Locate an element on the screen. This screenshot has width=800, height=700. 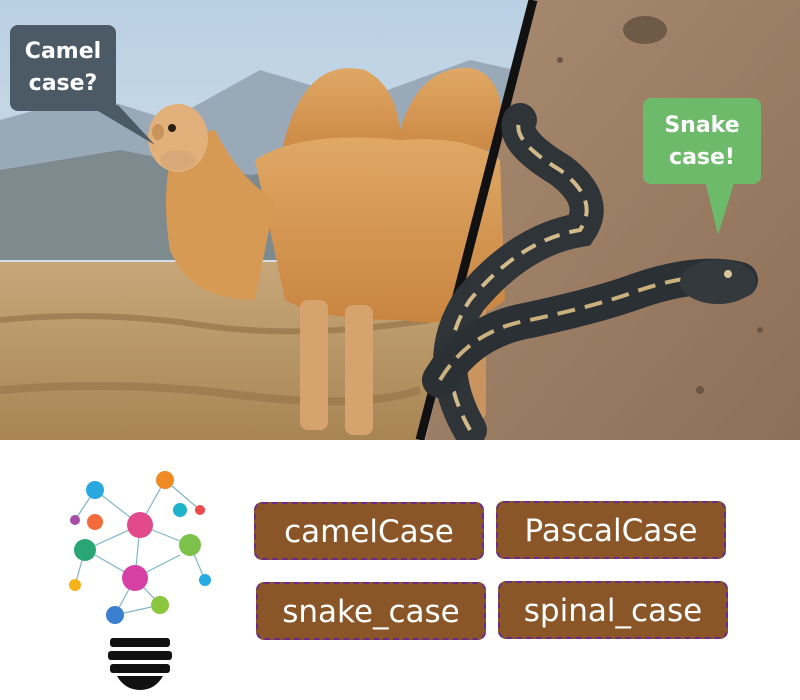
snake-bubble-tail is located at coordinates (720, 207).